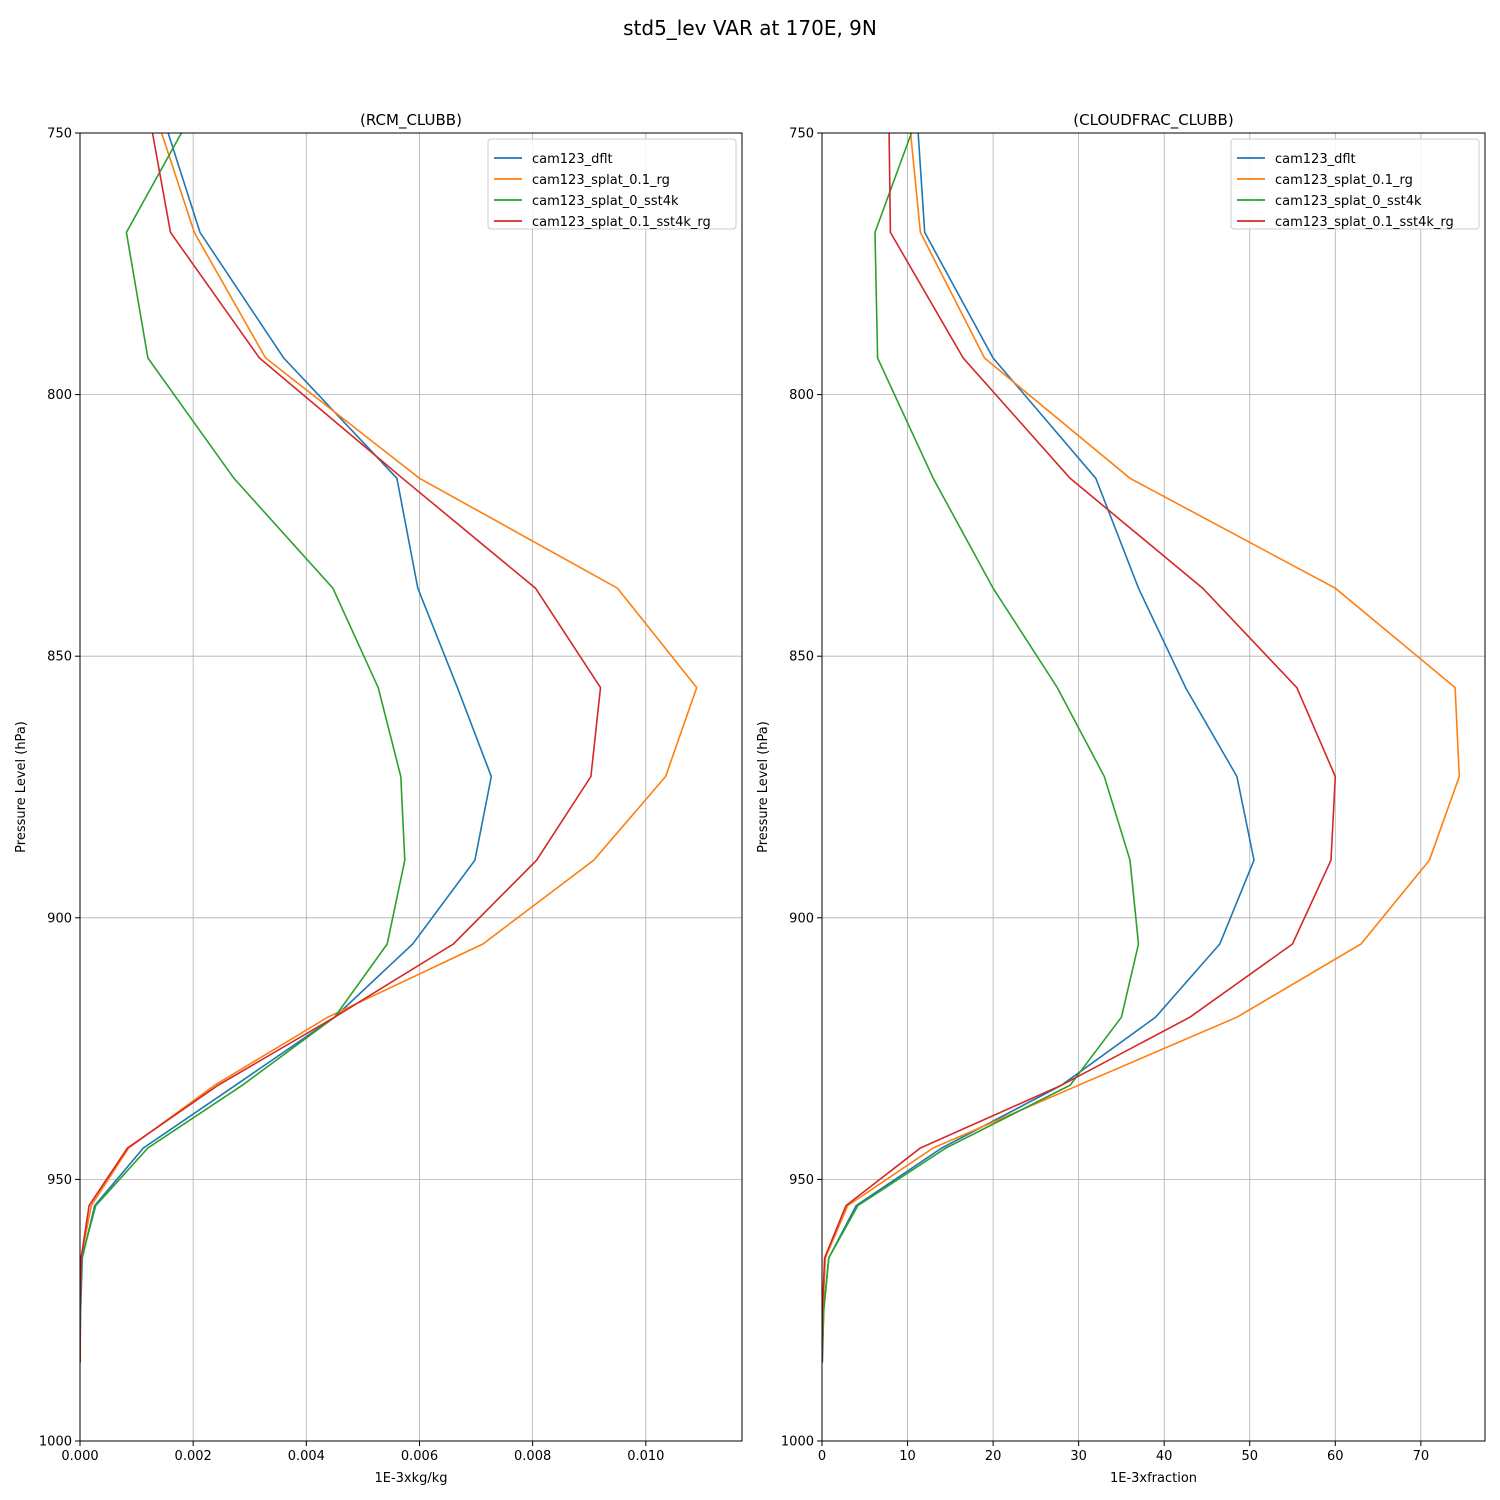  Describe the element at coordinates (532, 1456) in the screenshot. I see `x-tick-label: 0.008` at that location.